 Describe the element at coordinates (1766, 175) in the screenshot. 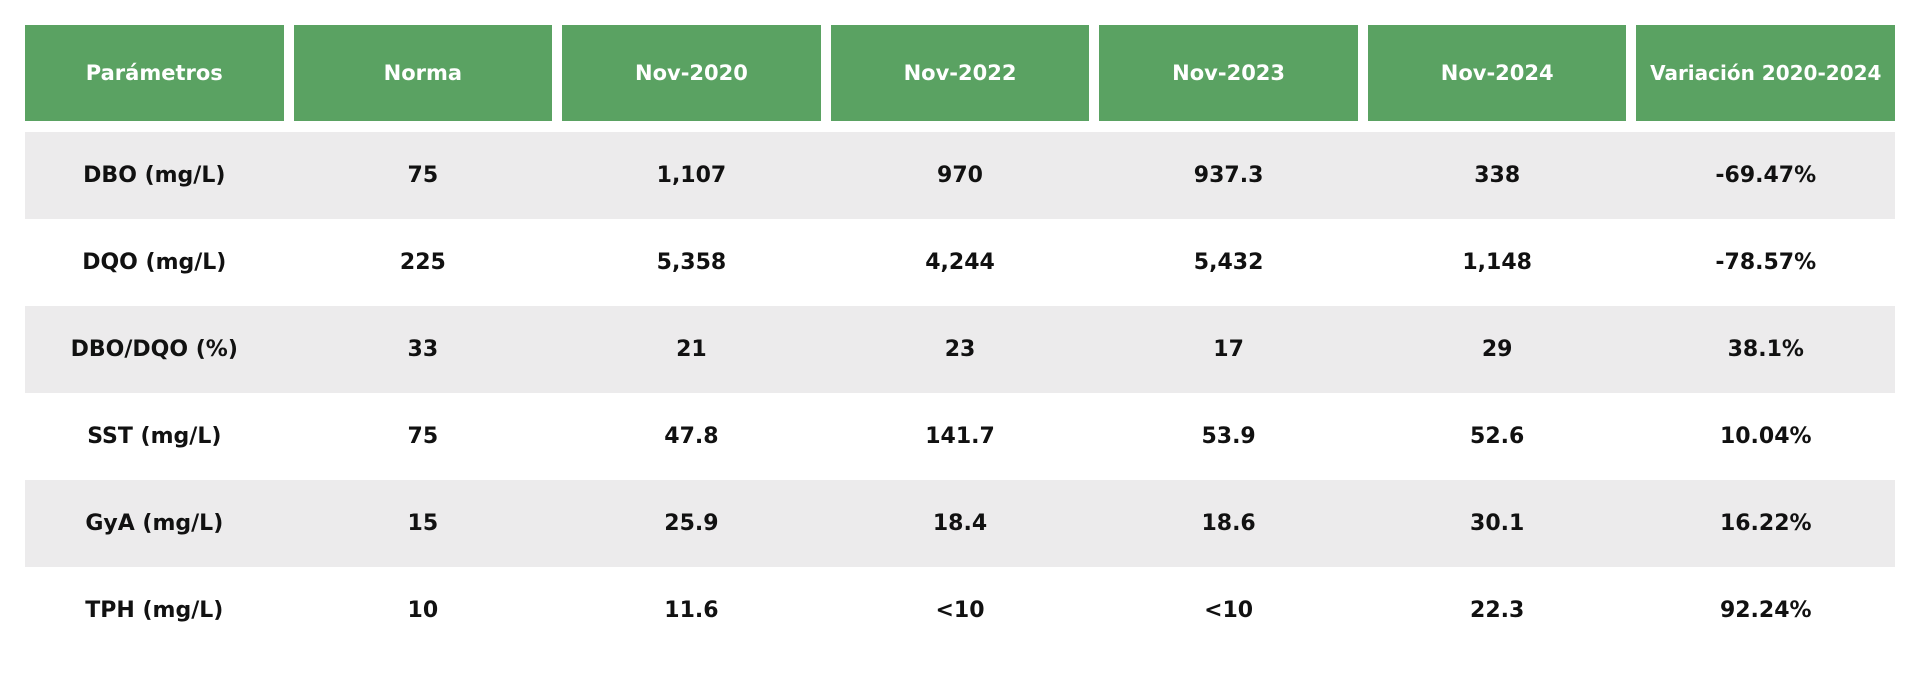

I see `cell-variacion: -69.47%` at that location.